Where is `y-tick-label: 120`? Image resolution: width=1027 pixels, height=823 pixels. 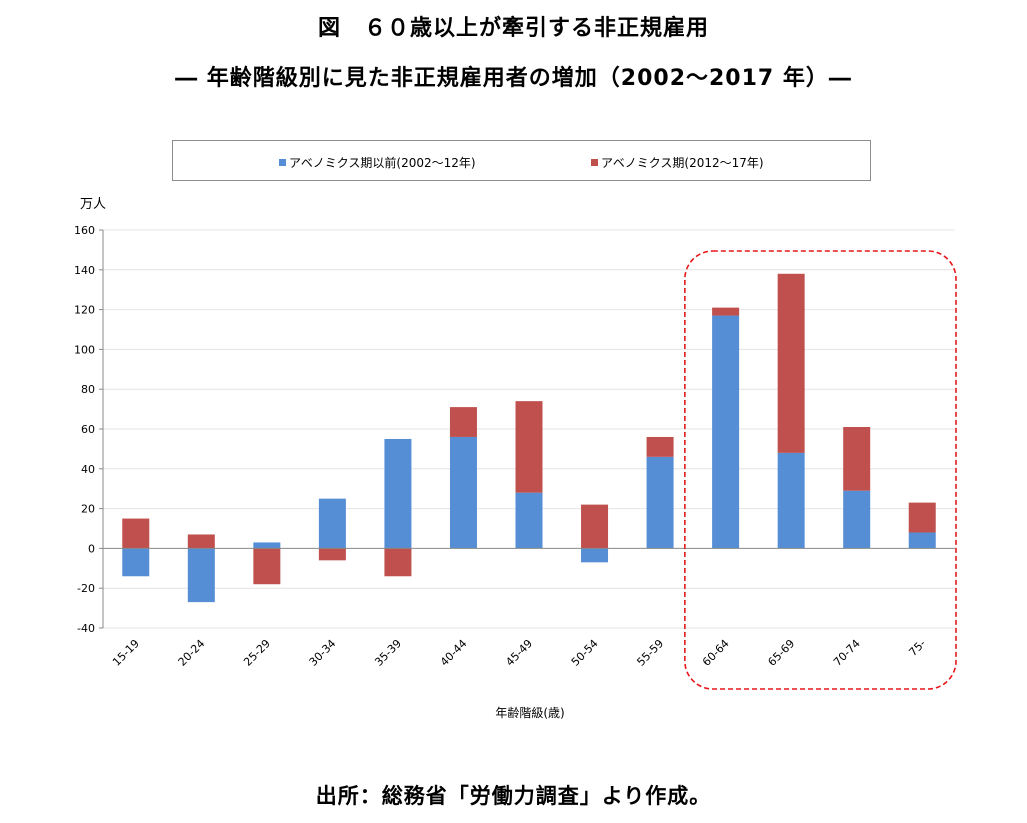
y-tick-label: 120 is located at coordinates (84, 310).